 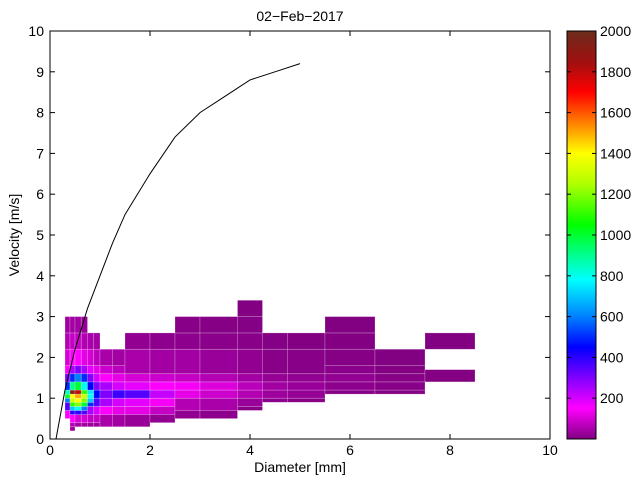 What do you see at coordinates (615, 194) in the screenshot?
I see `colorbar-tick-label: 1200` at bounding box center [615, 194].